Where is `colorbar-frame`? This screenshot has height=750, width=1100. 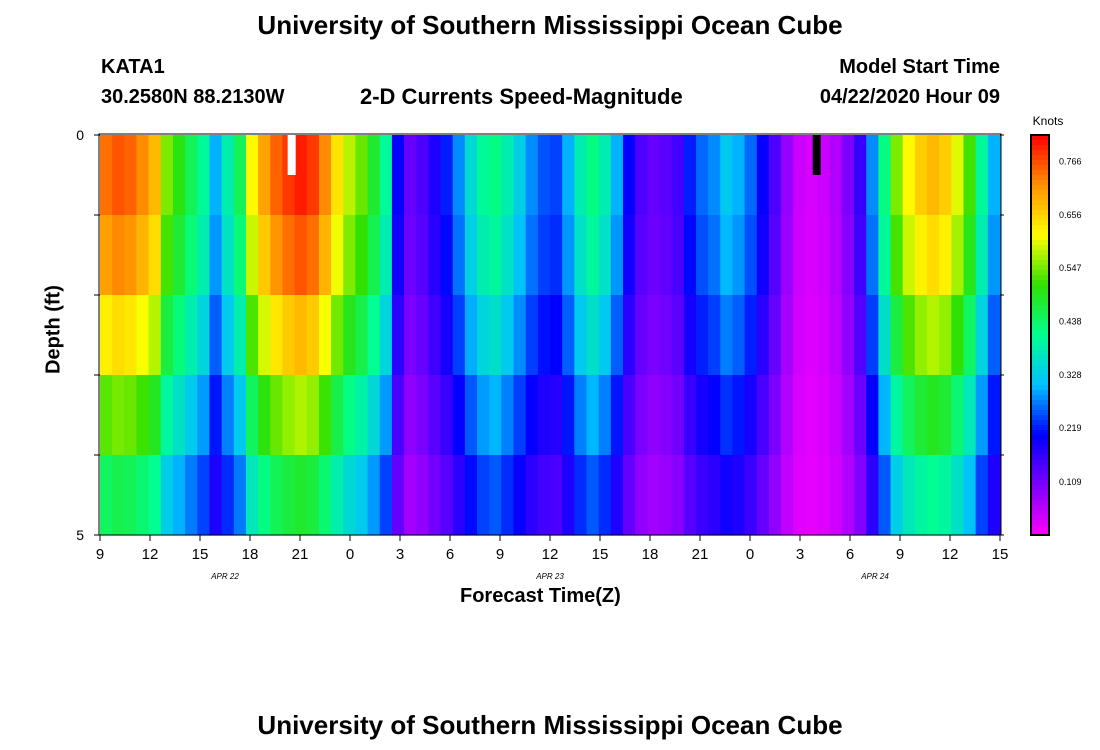
colorbar-frame is located at coordinates (1040, 335).